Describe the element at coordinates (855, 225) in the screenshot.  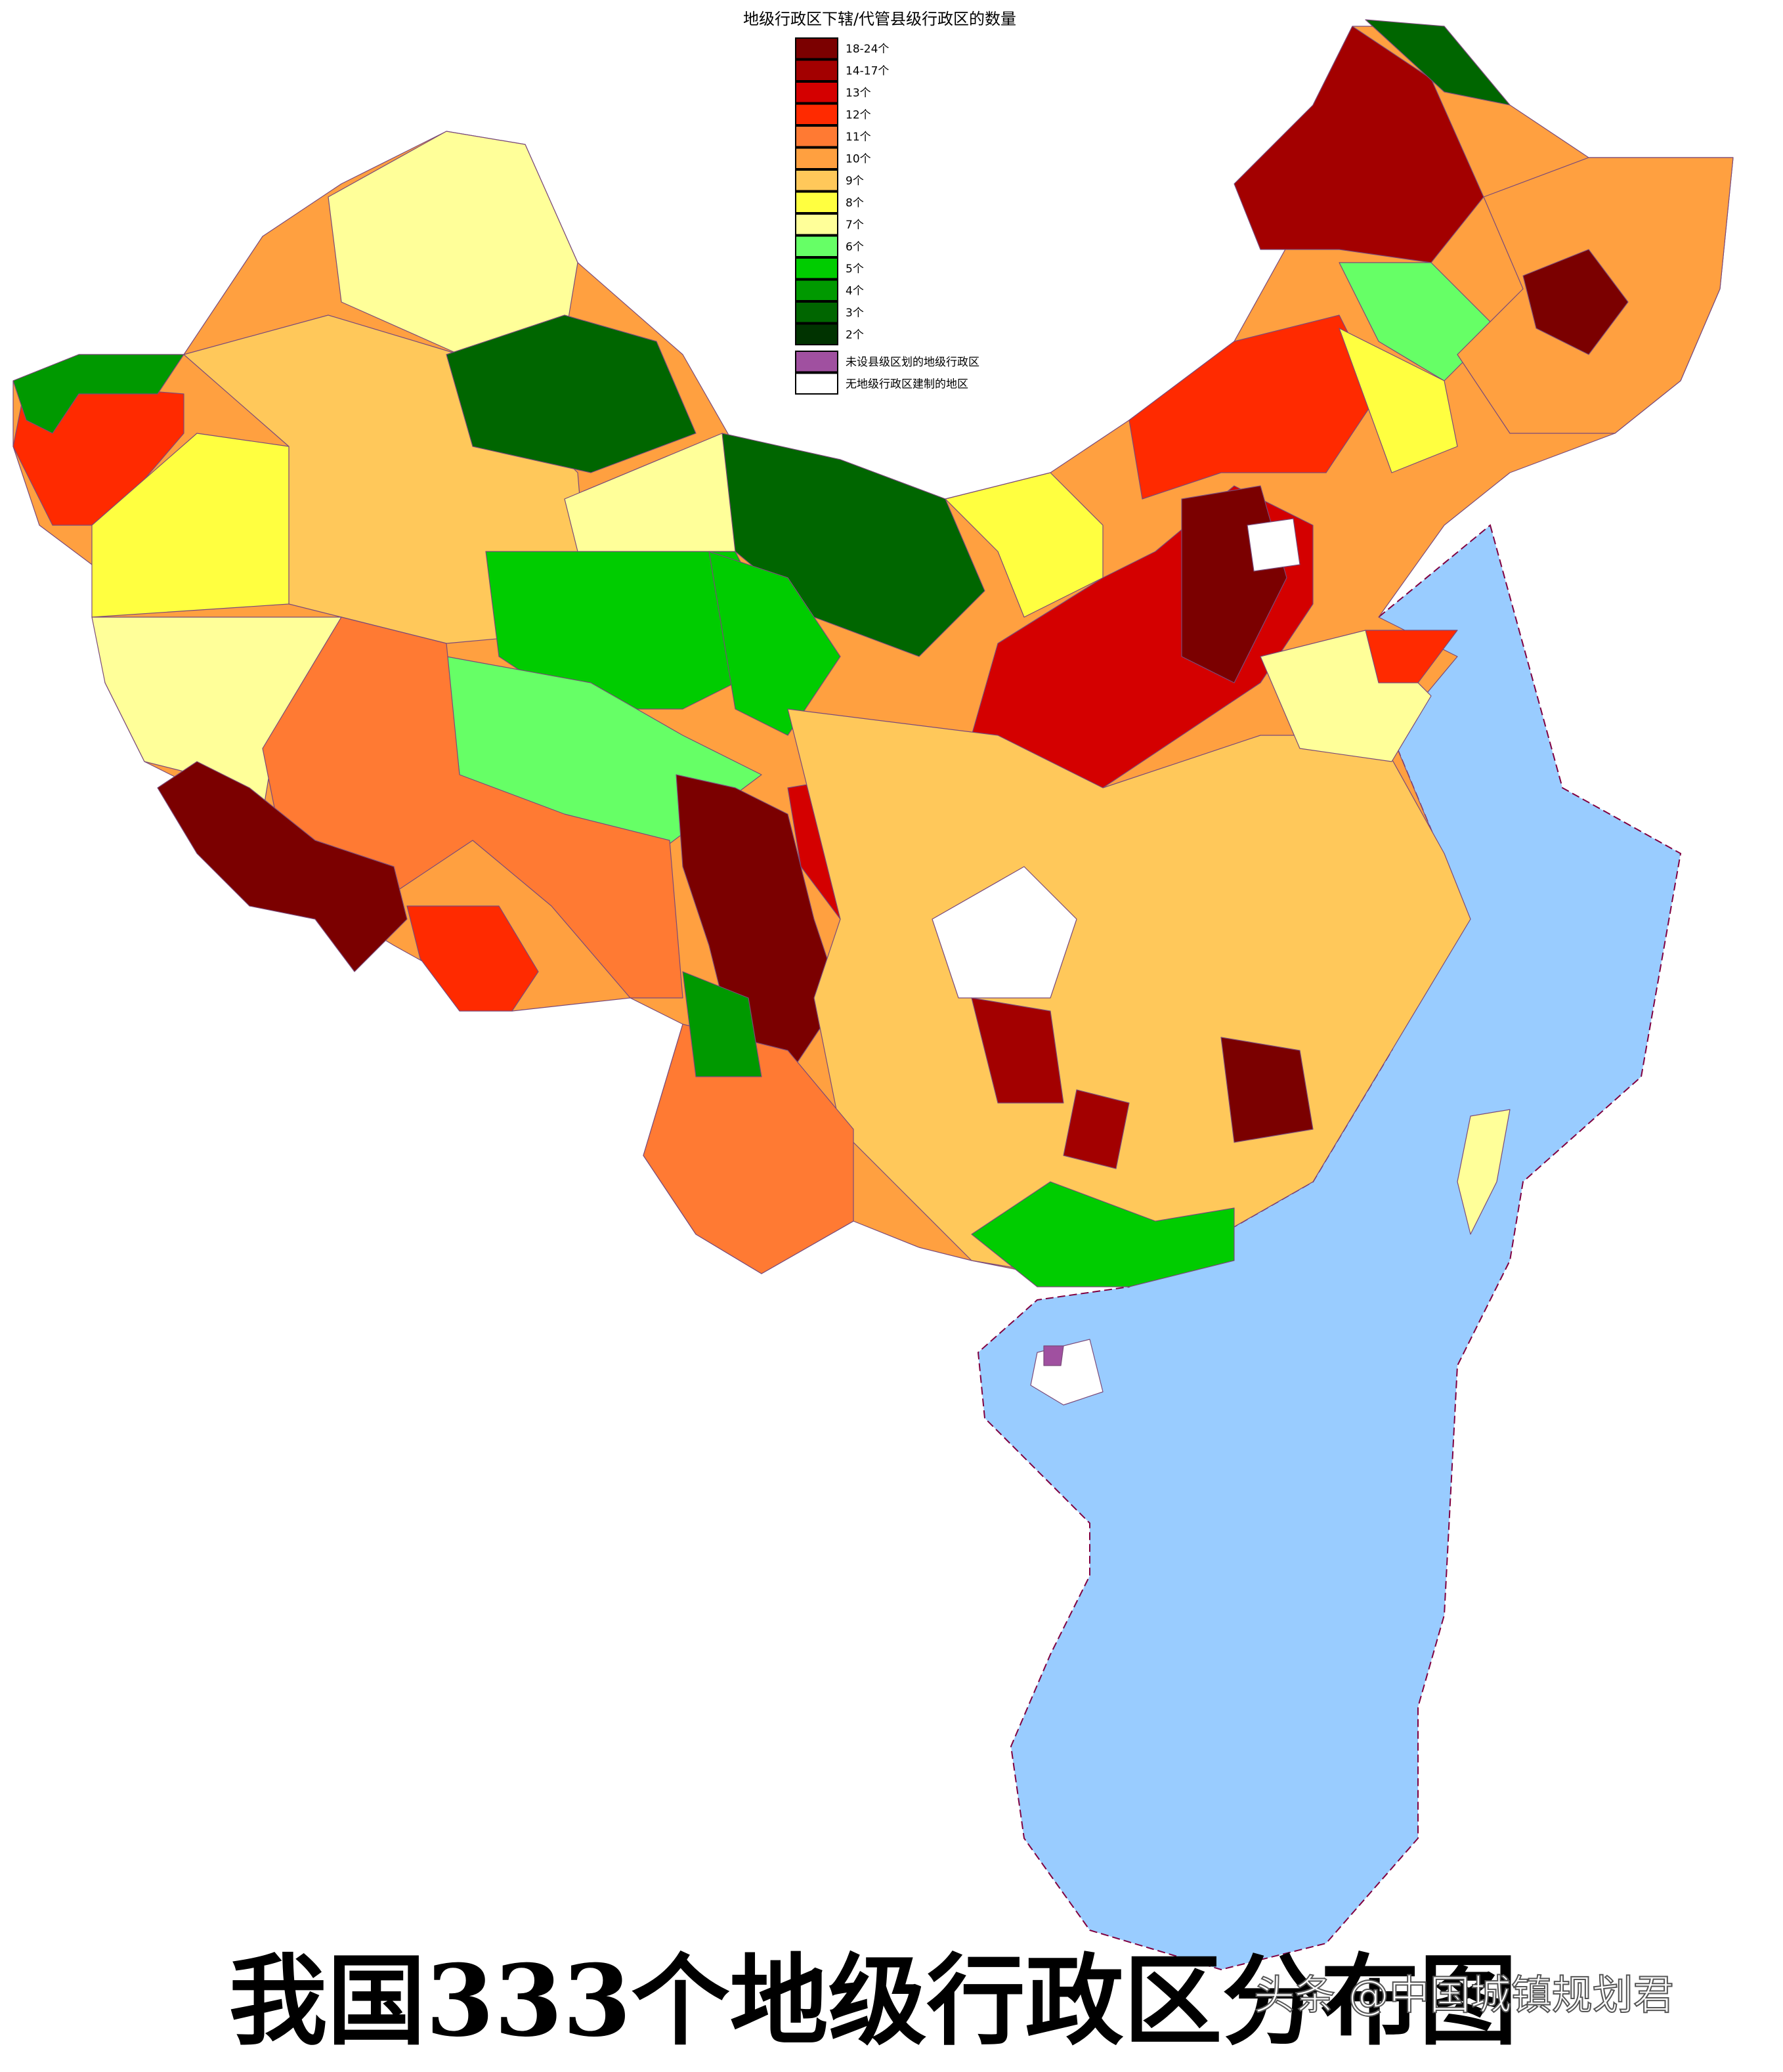
I see `legend-label: 7个` at that location.